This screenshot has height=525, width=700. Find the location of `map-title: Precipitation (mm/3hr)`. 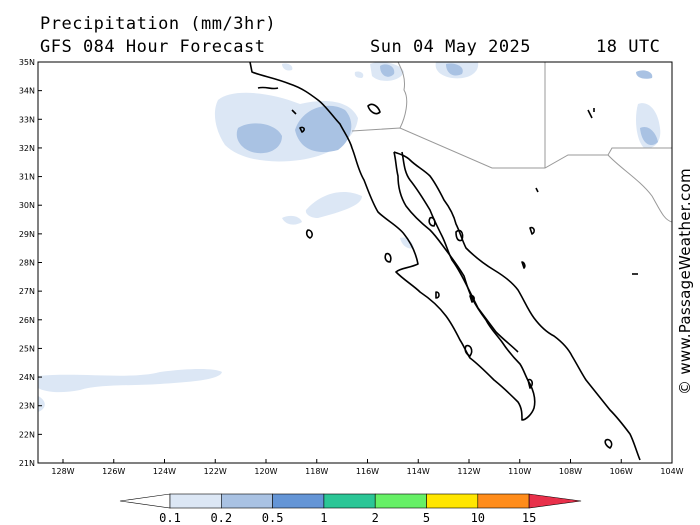

map-title: Precipitation (mm/3hr) is located at coordinates (158, 24).